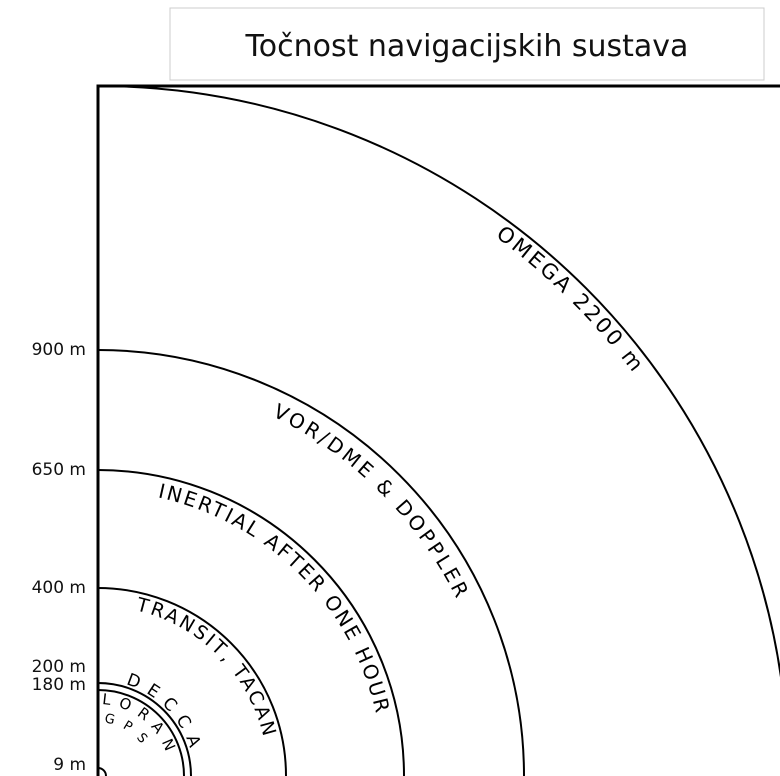 This screenshot has width=780, height=776. Describe the element at coordinates (59, 470) in the screenshot. I see `scale-label: 650 m` at that location.